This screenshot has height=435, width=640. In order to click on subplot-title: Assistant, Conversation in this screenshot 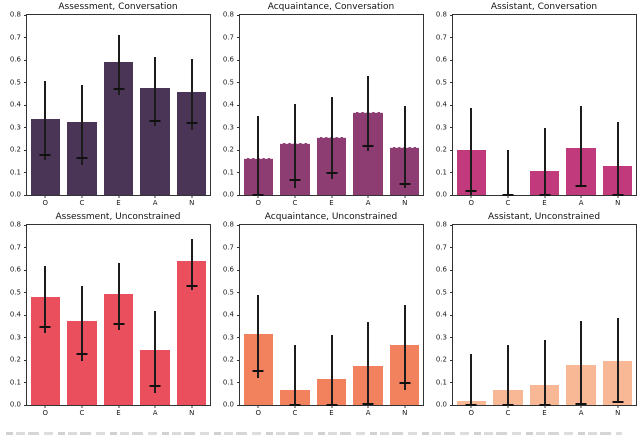, I will do `click(544, 7)`.